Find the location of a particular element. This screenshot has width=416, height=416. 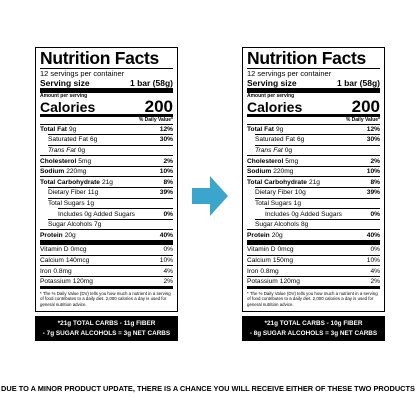

vitamin-dv: 4% is located at coordinates (375, 271).